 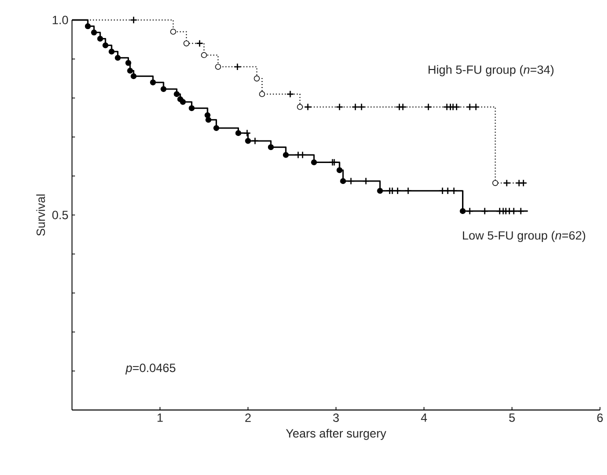 I want to click on x-tick-label: 5, so click(x=512, y=418).